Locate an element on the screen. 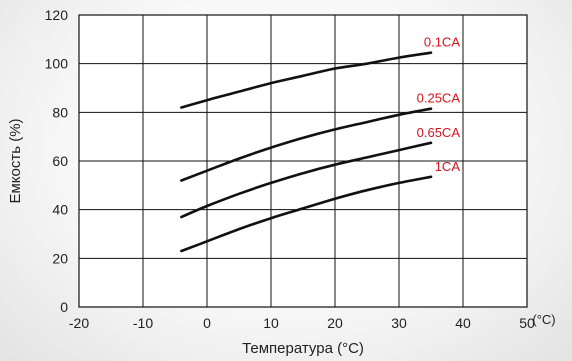  x-axis-ticks: -20 -10 0 10 20 30 40 50 is located at coordinates (302, 323).